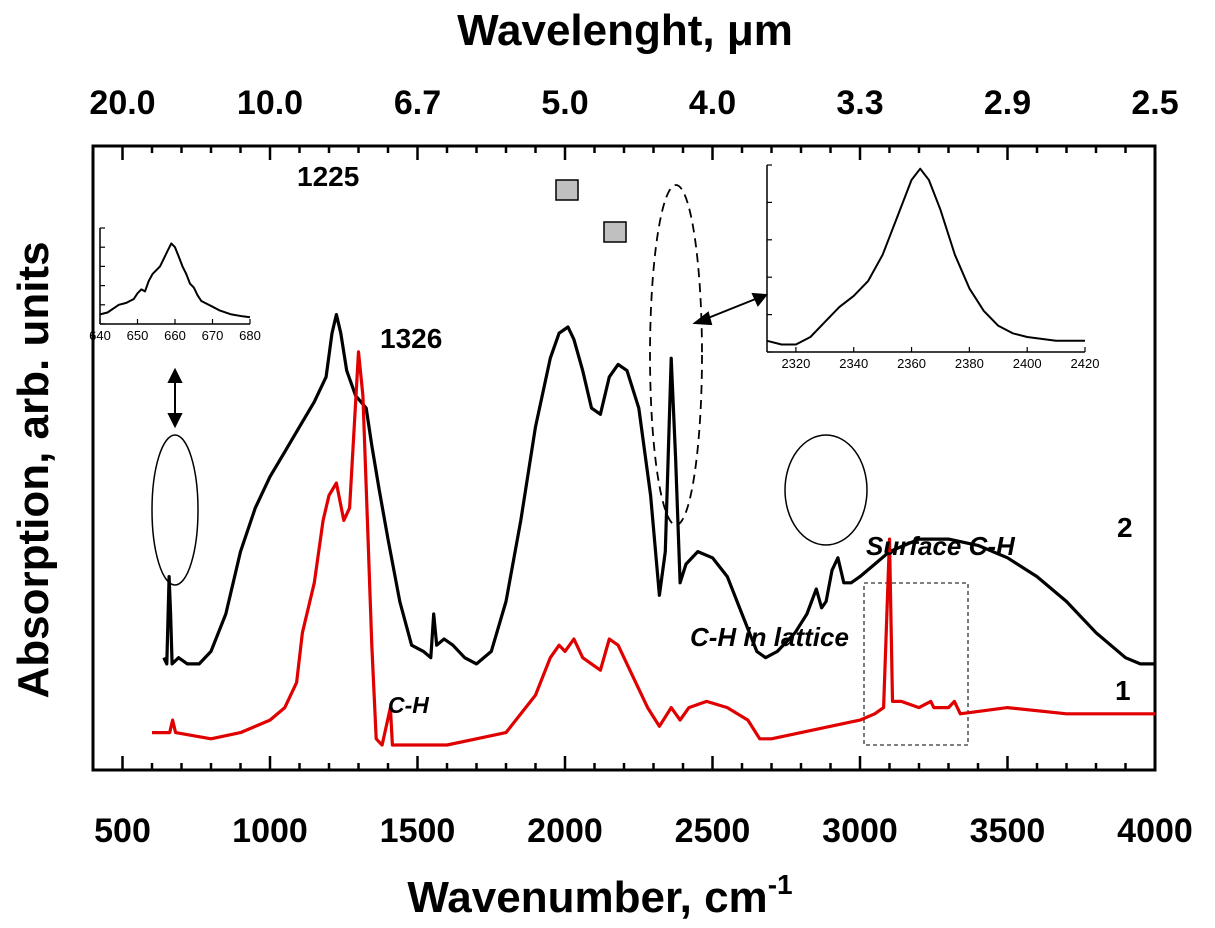 The image size is (1215, 928). What do you see at coordinates (769, 637) in the screenshot?
I see `annotation-ch-lattice: C-H in lattice` at bounding box center [769, 637].